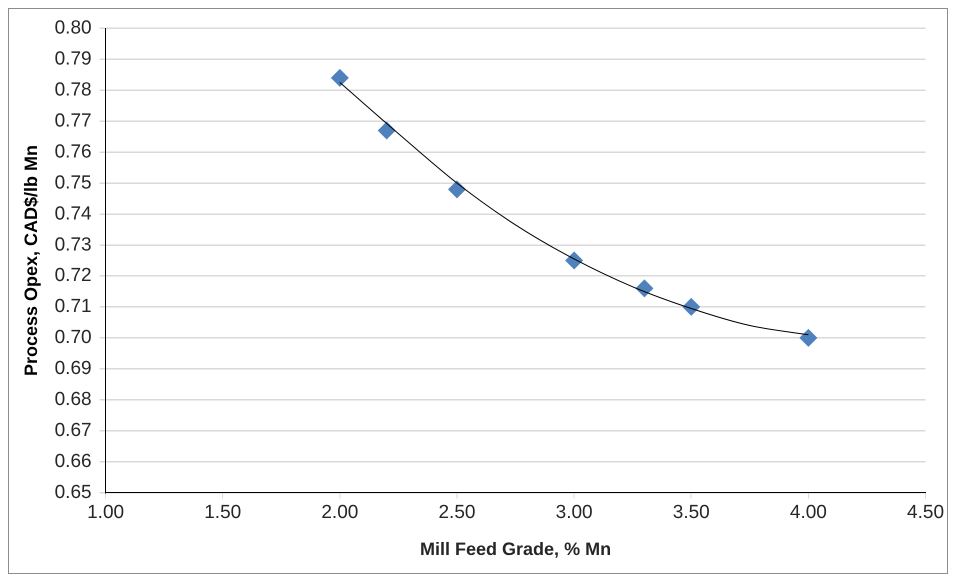  I want to click on y-tick-label: 0.71, so click(73, 307).